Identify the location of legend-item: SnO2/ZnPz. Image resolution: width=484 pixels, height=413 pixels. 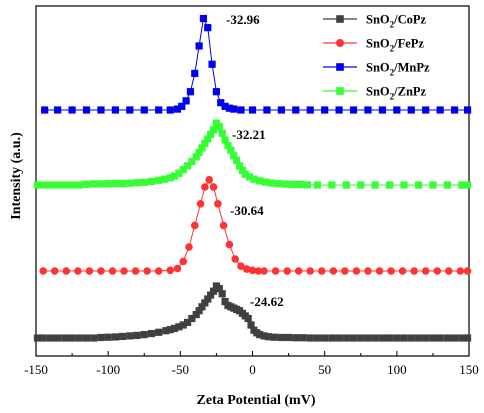
(375, 93).